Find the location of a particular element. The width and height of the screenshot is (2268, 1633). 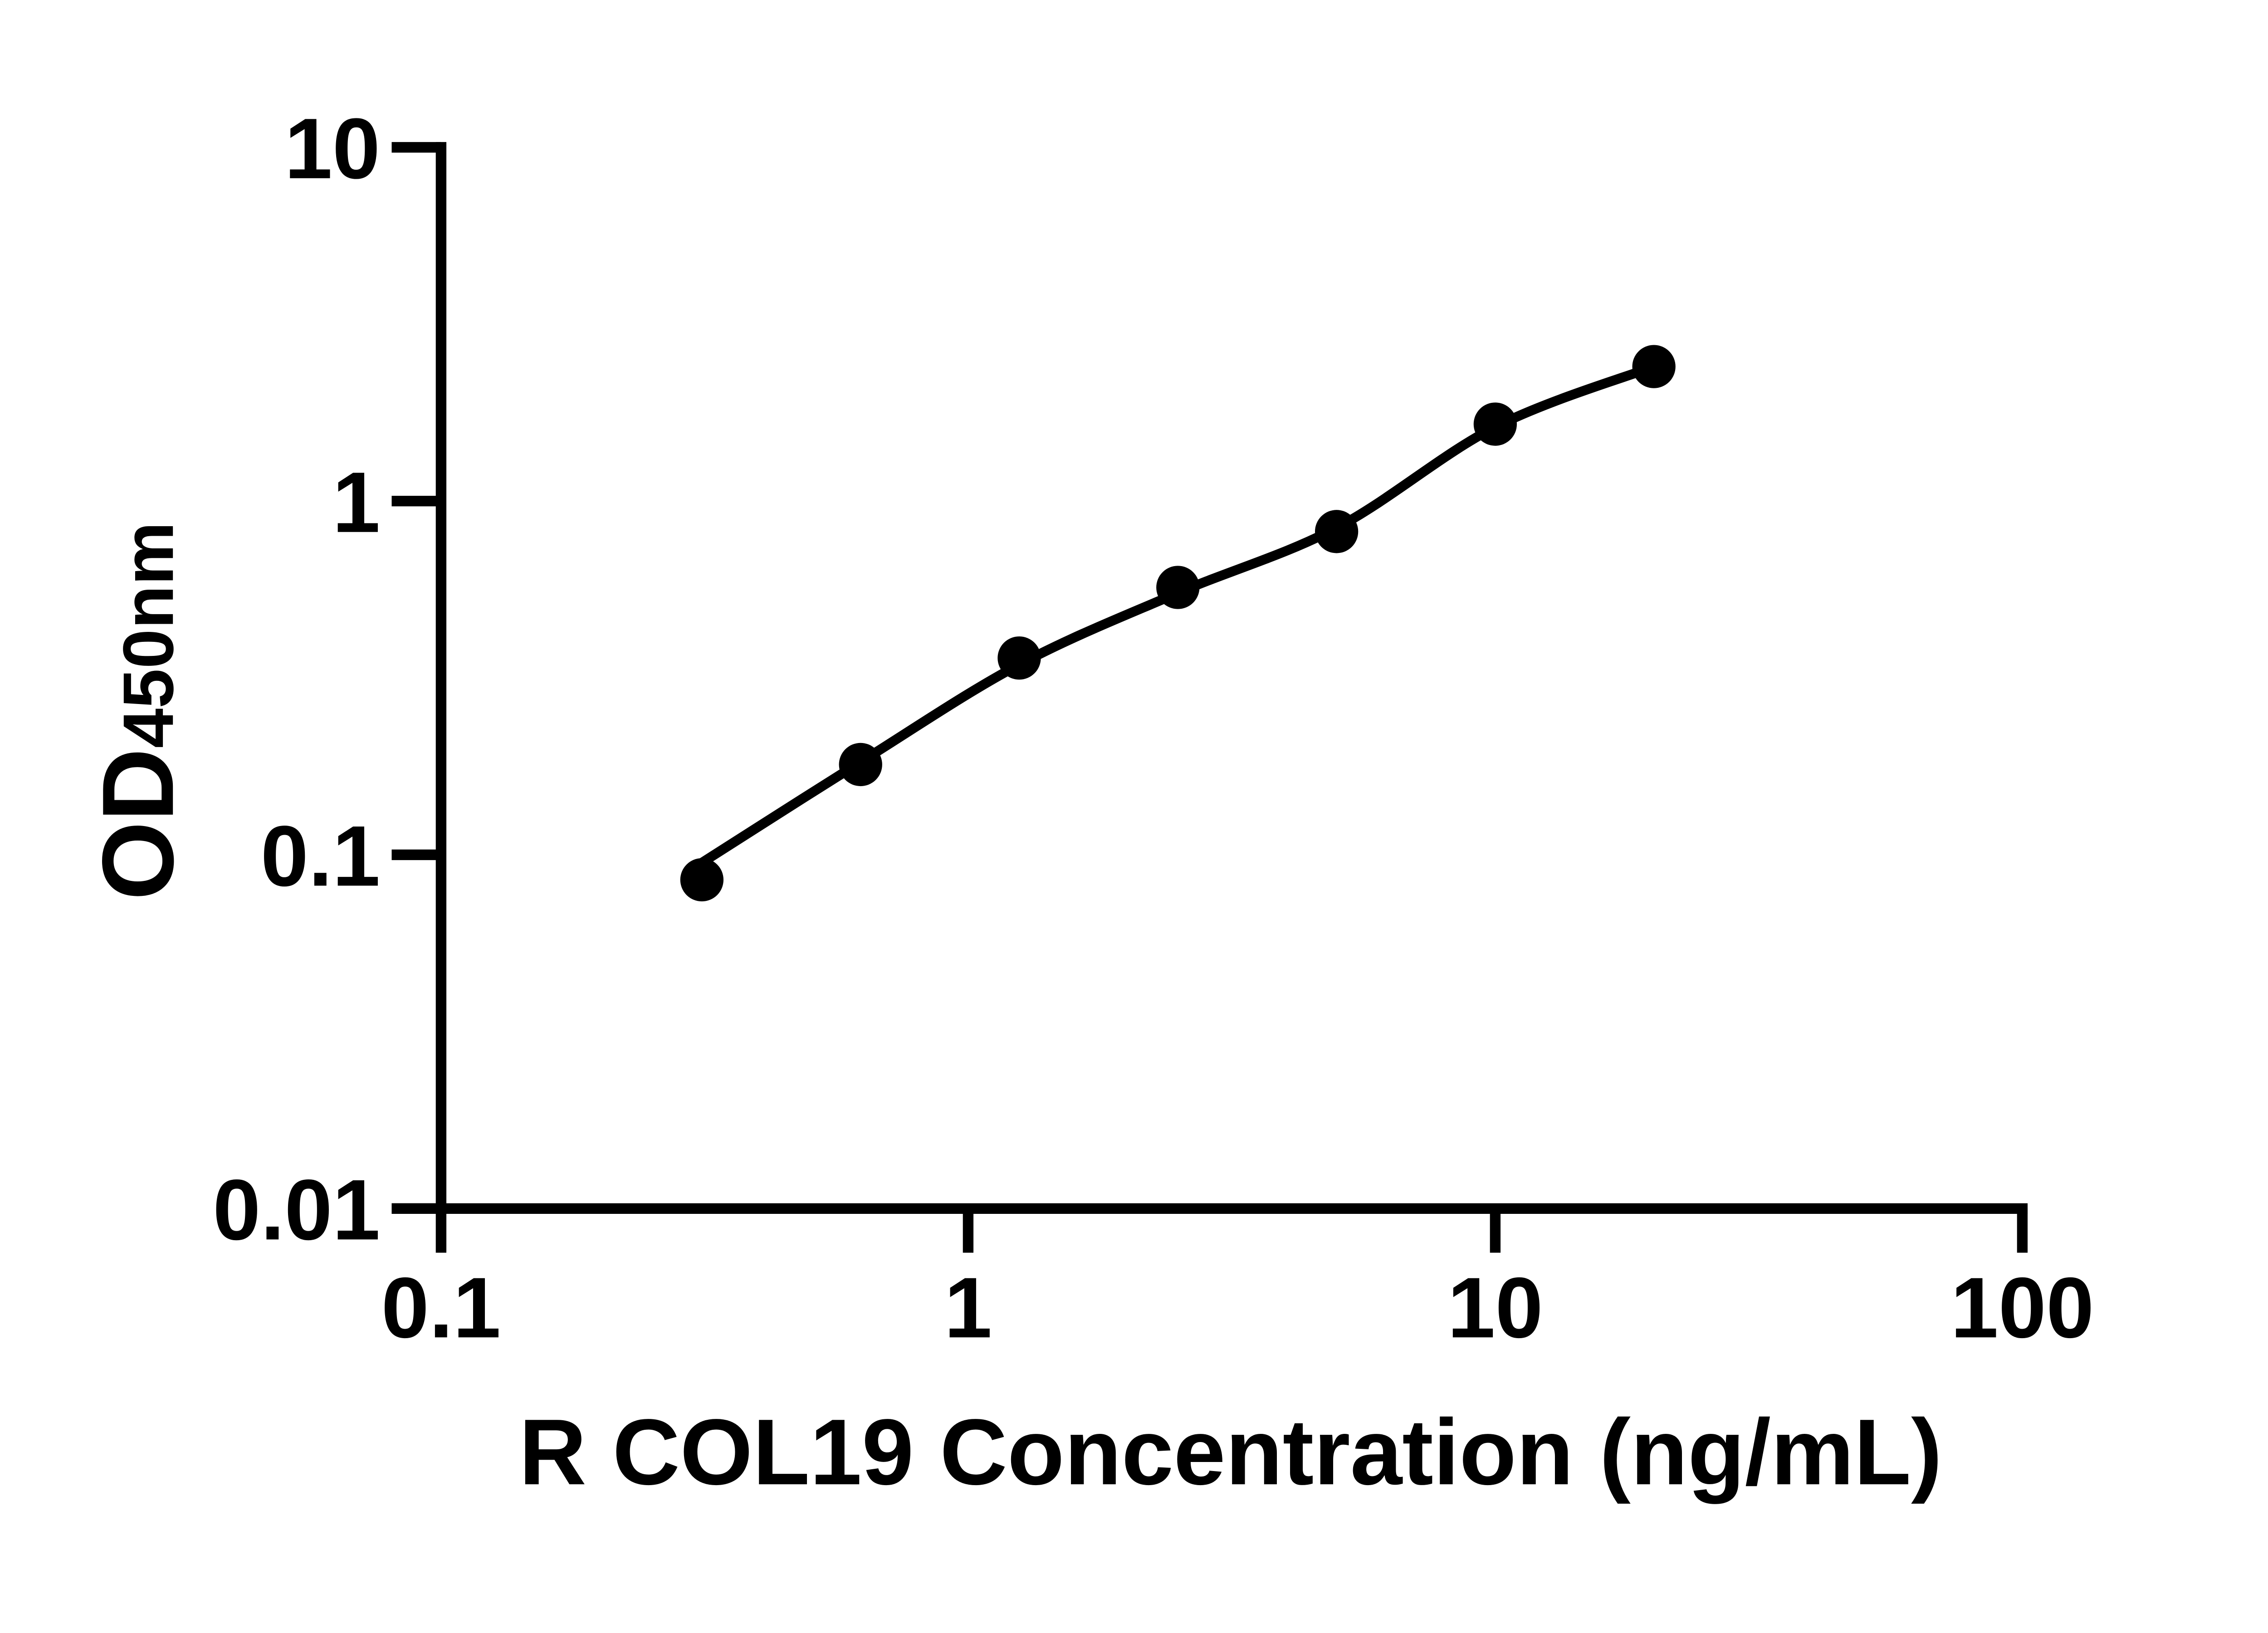

y-tick-label: 10 is located at coordinates (332, 149).